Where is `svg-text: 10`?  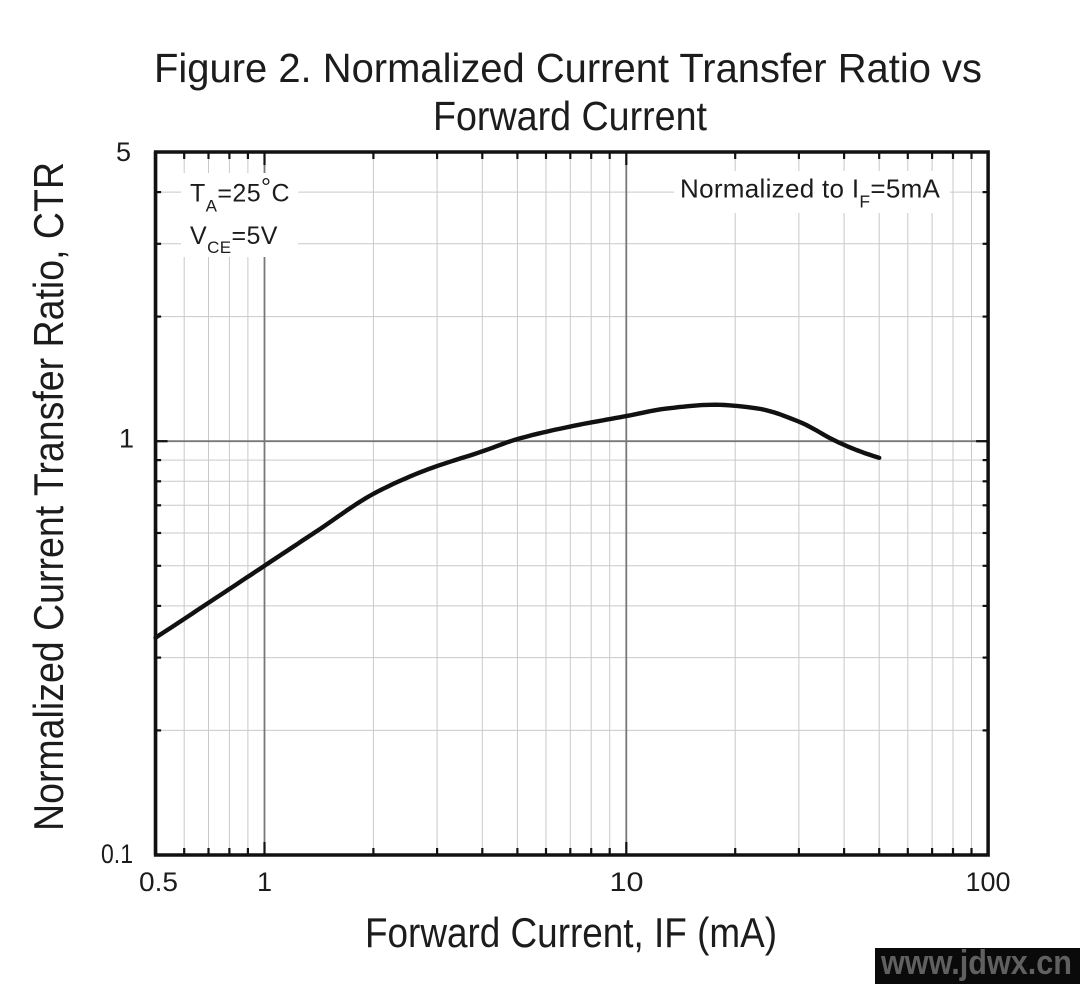 svg-text: 10 is located at coordinates (627, 882).